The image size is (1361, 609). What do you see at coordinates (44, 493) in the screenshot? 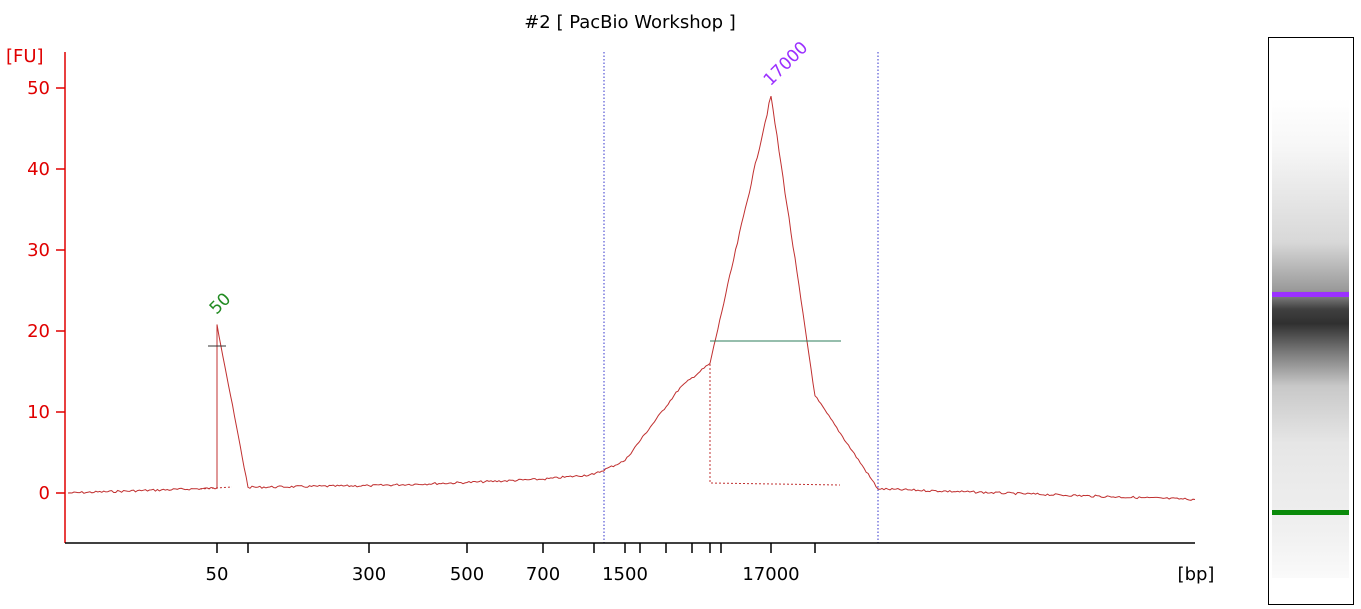
I see `y-tick-label-0: 0` at bounding box center [44, 493].